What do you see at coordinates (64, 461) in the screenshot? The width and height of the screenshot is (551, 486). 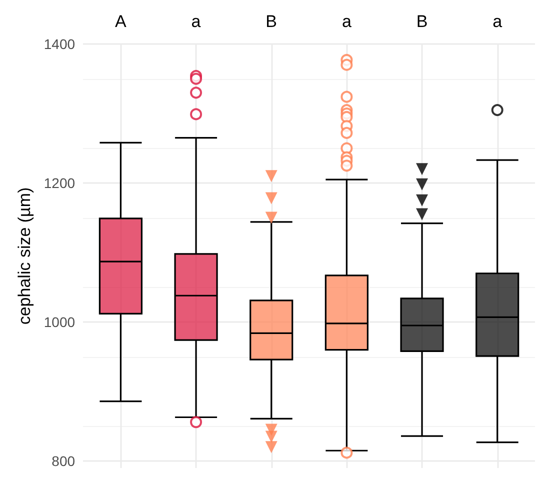 I see `y-tick-label: 800` at bounding box center [64, 461].